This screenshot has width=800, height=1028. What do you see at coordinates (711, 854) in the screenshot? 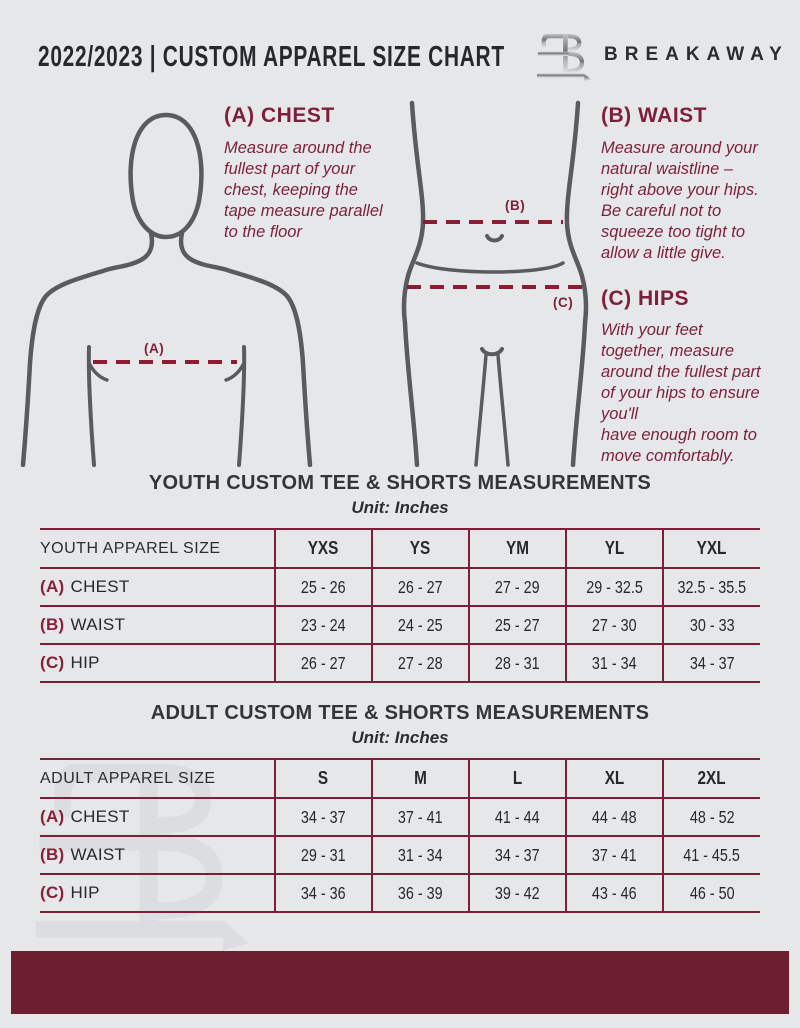
I see `table-cell: 41 - 45.5` at bounding box center [711, 854].